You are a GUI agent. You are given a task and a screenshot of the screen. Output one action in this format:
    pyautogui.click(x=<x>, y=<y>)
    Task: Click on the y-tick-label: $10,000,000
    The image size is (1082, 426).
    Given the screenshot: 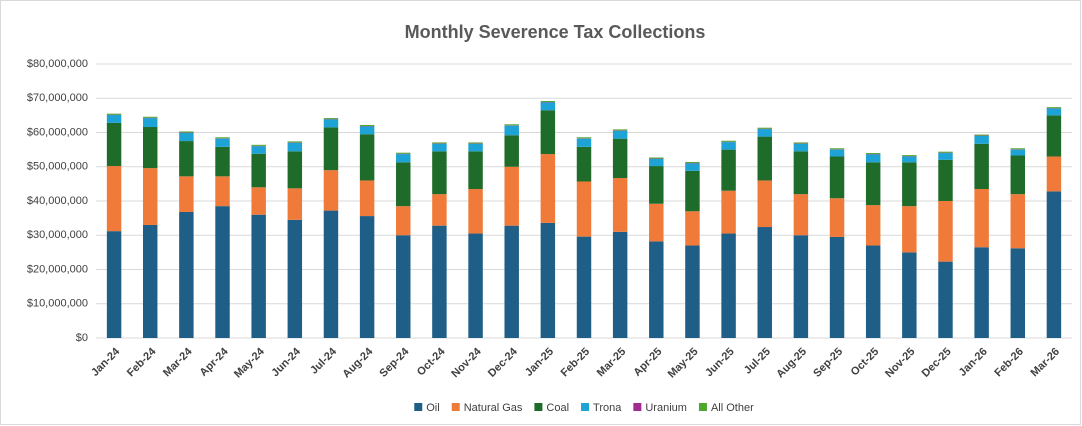 What is the action you would take?
    pyautogui.click(x=57, y=304)
    